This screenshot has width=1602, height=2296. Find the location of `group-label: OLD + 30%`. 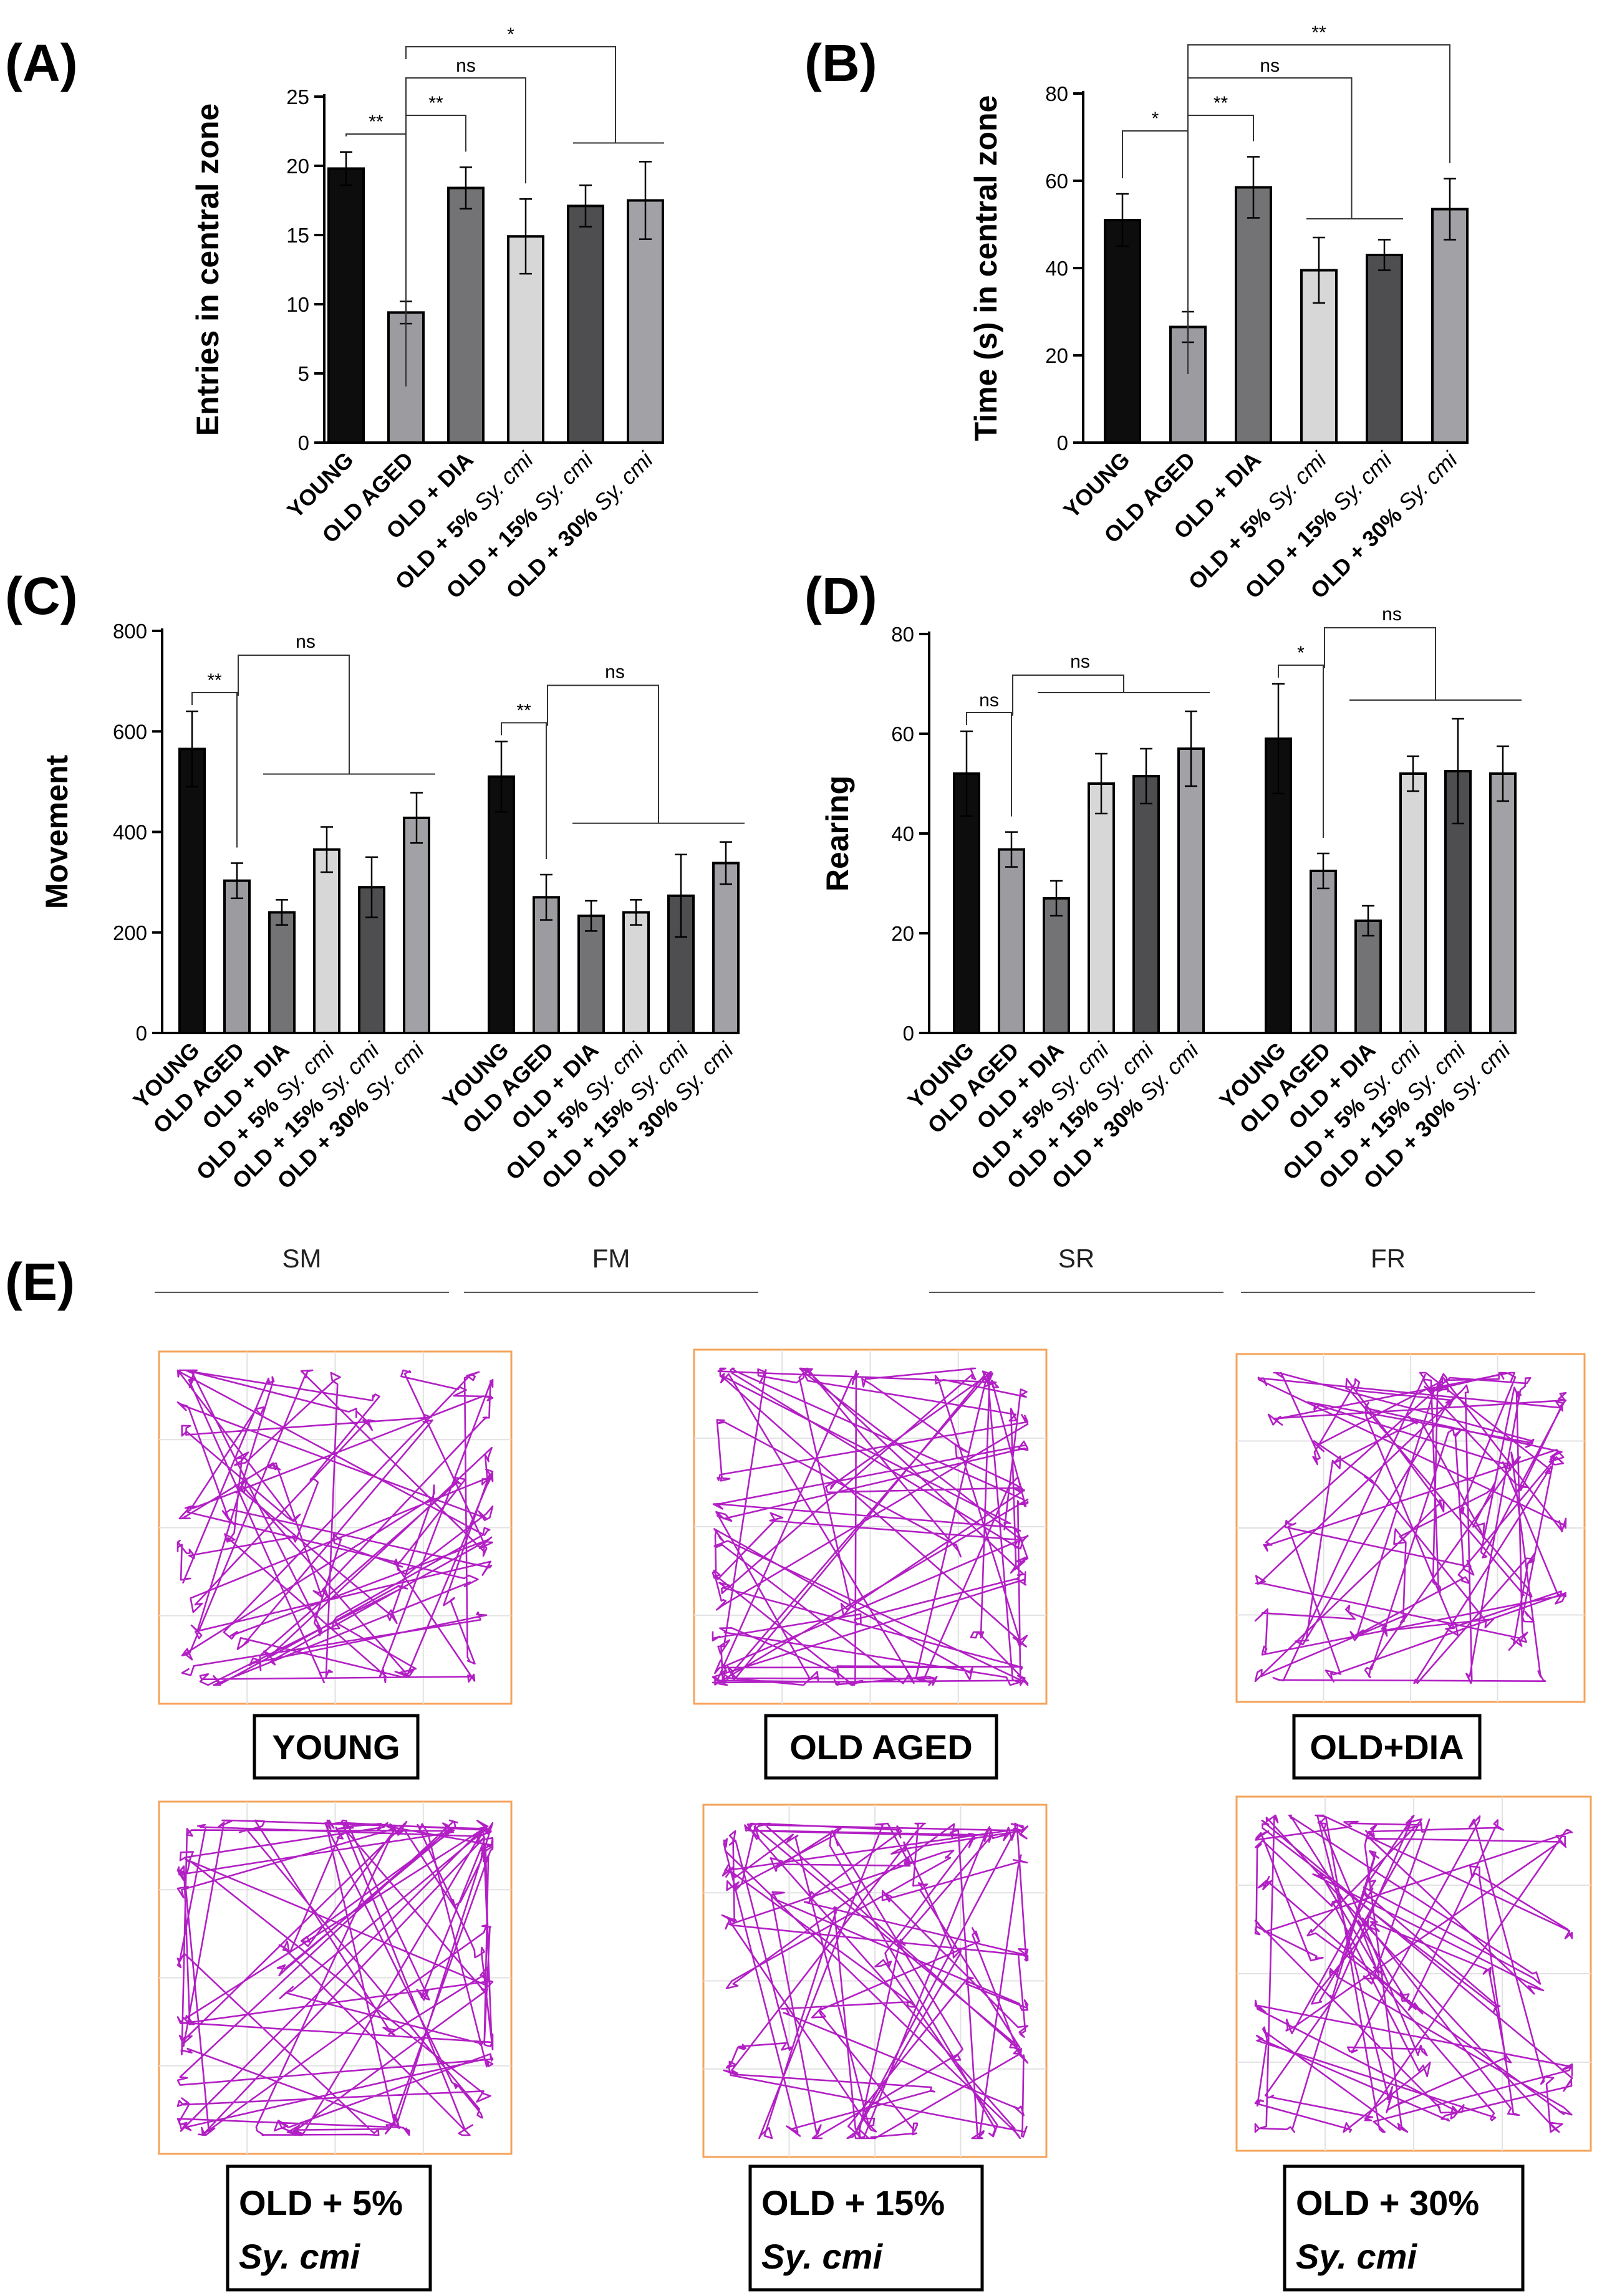

group-label: OLD + 30% is located at coordinates (1387, 2202).